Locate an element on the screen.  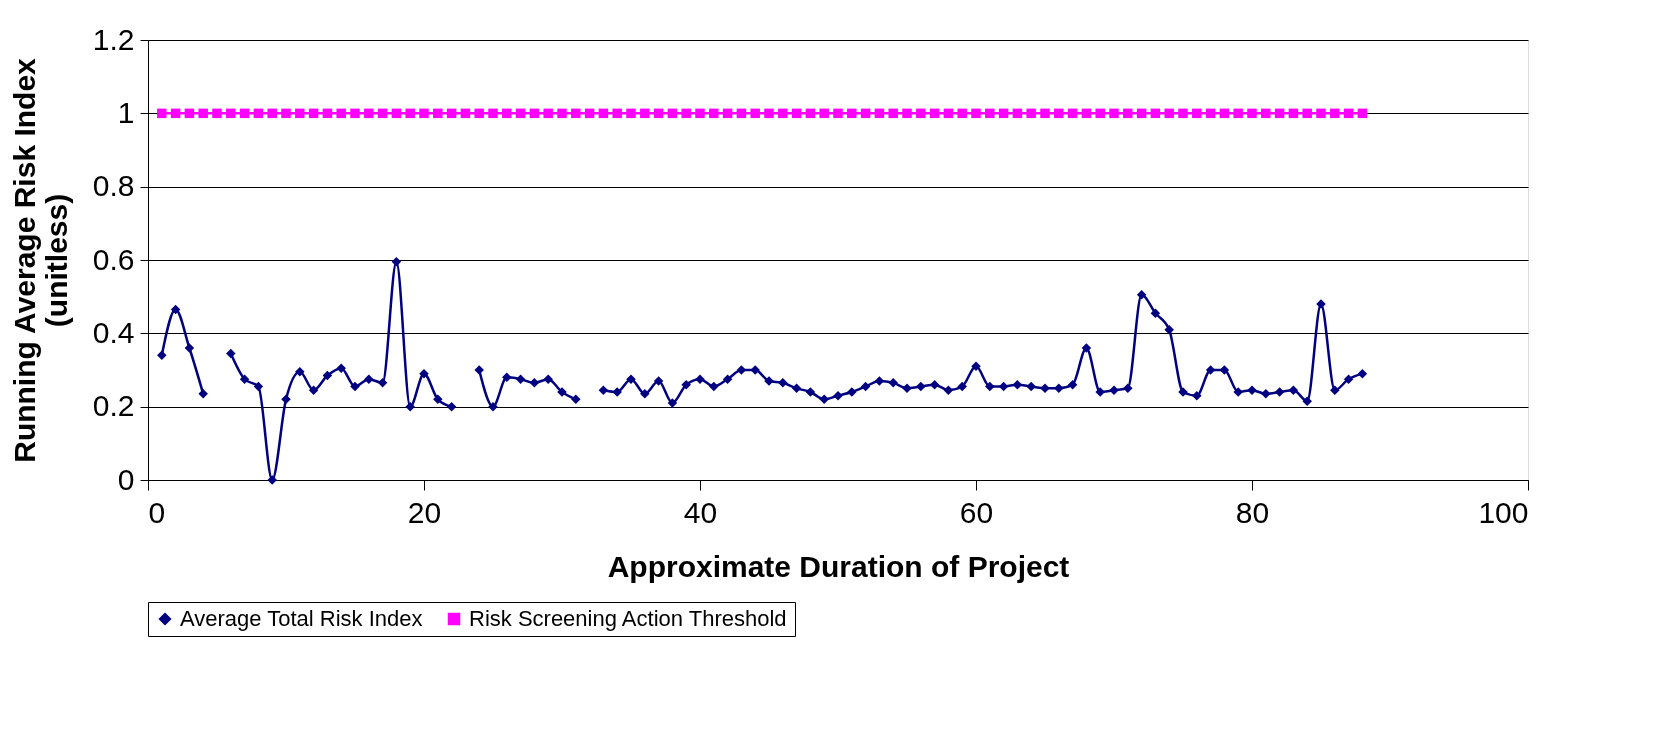
y-tick-label: 0.8 is located at coordinates (113, 186).